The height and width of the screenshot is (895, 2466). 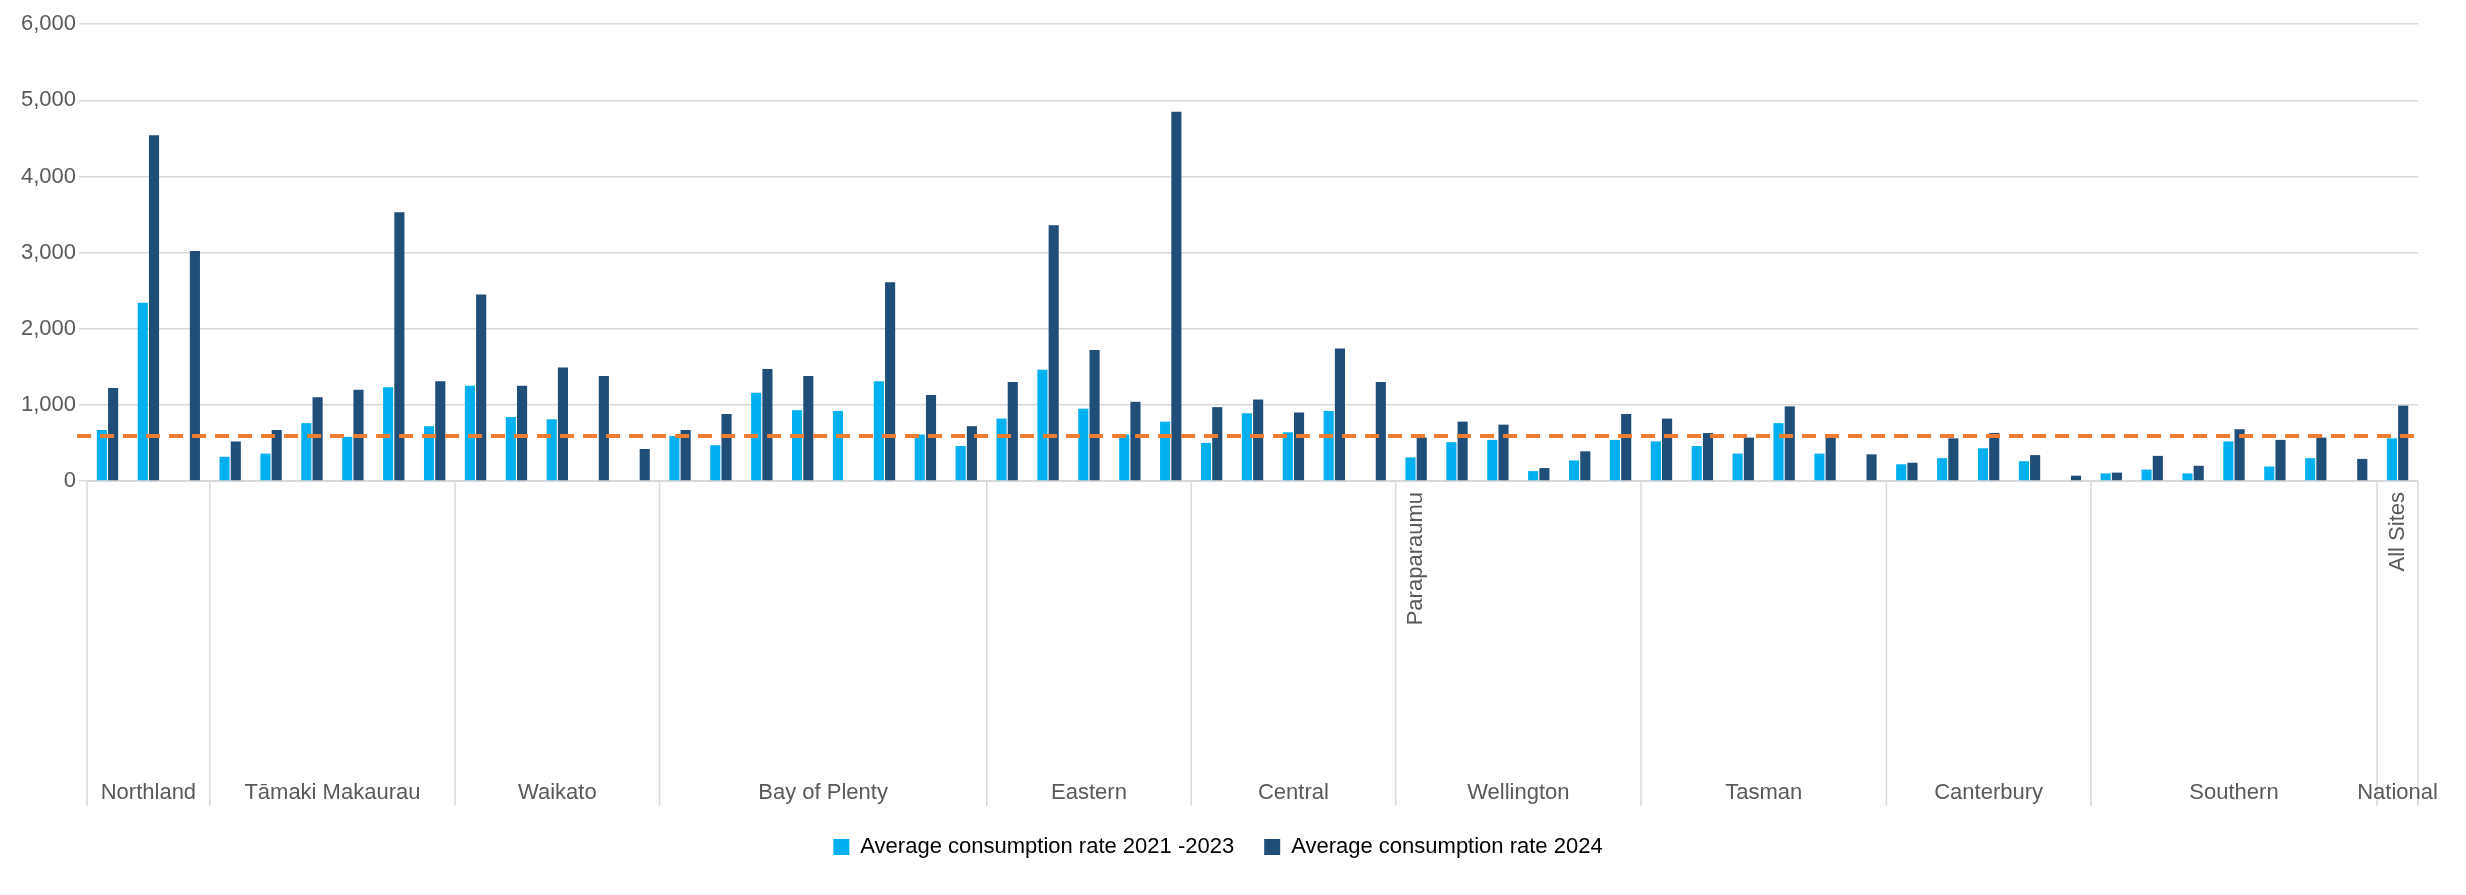 What do you see at coordinates (70, 480) in the screenshot?
I see `y-tick-label: 0` at bounding box center [70, 480].